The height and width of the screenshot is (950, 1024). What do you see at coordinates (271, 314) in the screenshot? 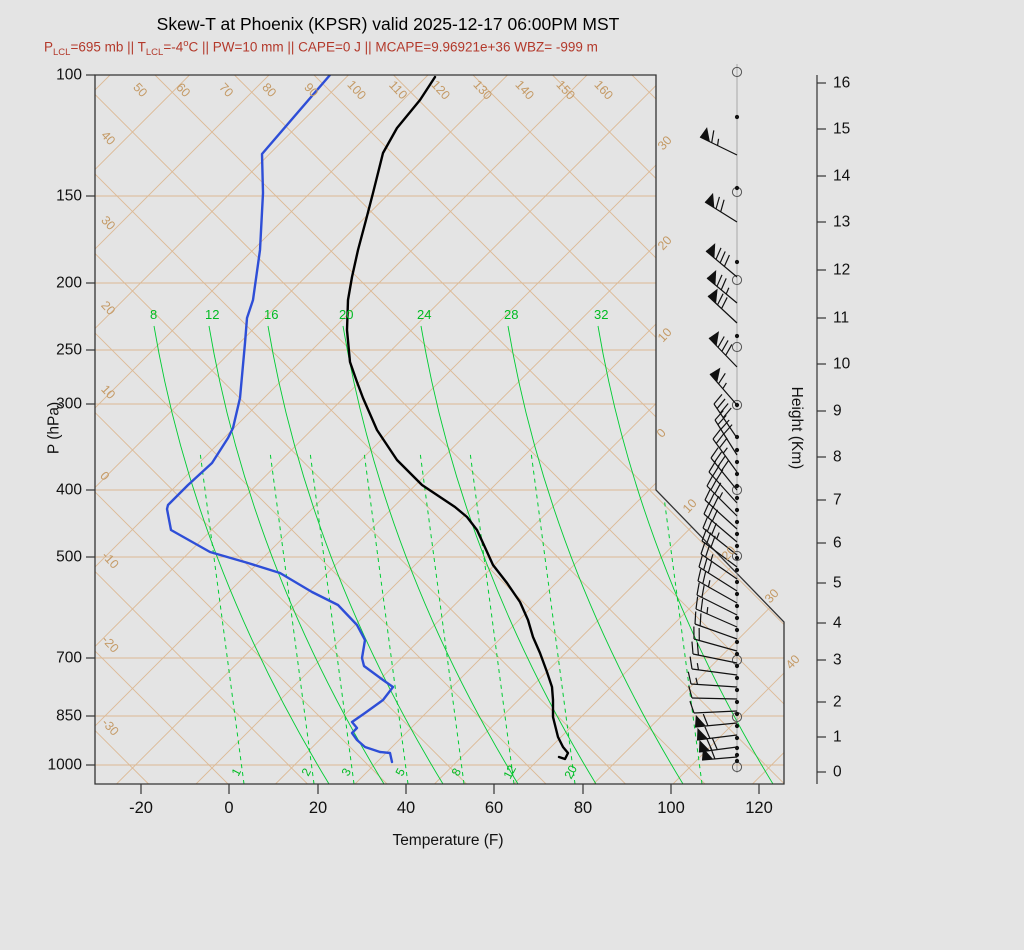
I see `moist-adiabat-label: 16` at bounding box center [271, 314].